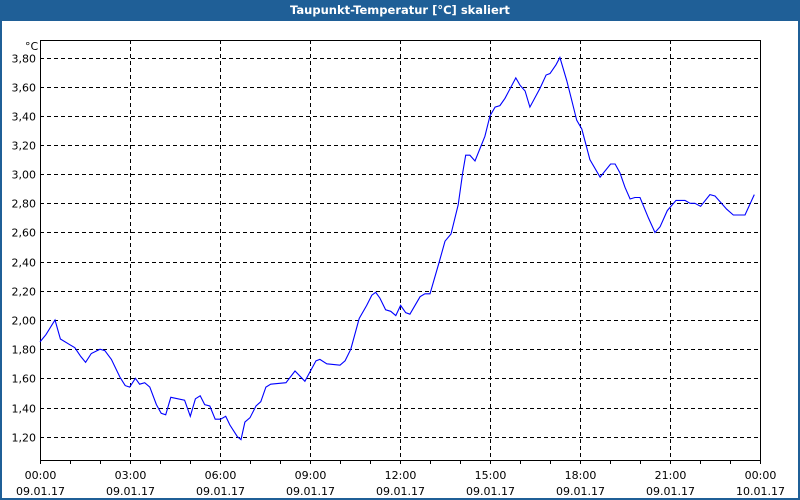 This screenshot has height=500, width=800. I want to click on y-tick-label: 2,40, so click(24, 263).